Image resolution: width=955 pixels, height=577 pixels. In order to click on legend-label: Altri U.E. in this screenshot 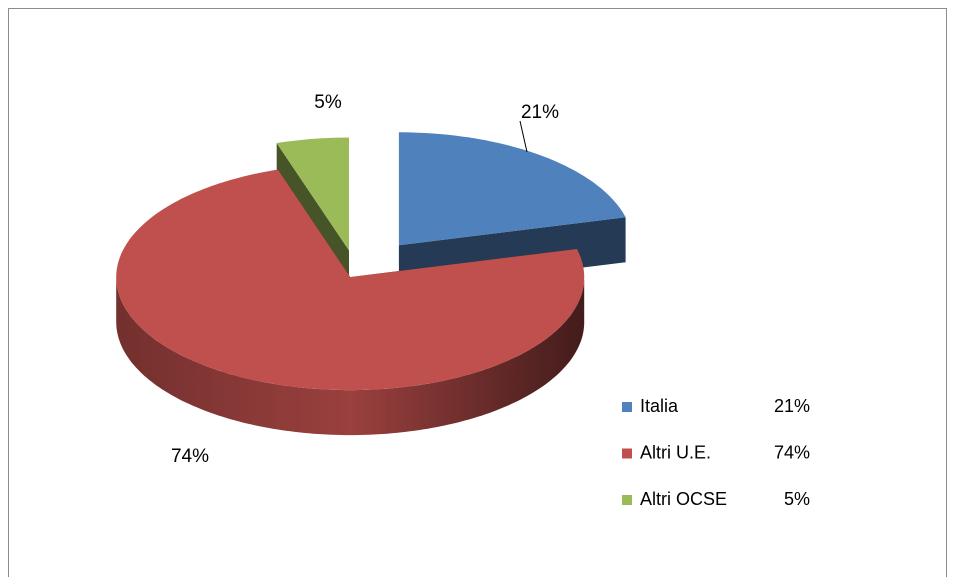, I will do `click(675, 452)`.